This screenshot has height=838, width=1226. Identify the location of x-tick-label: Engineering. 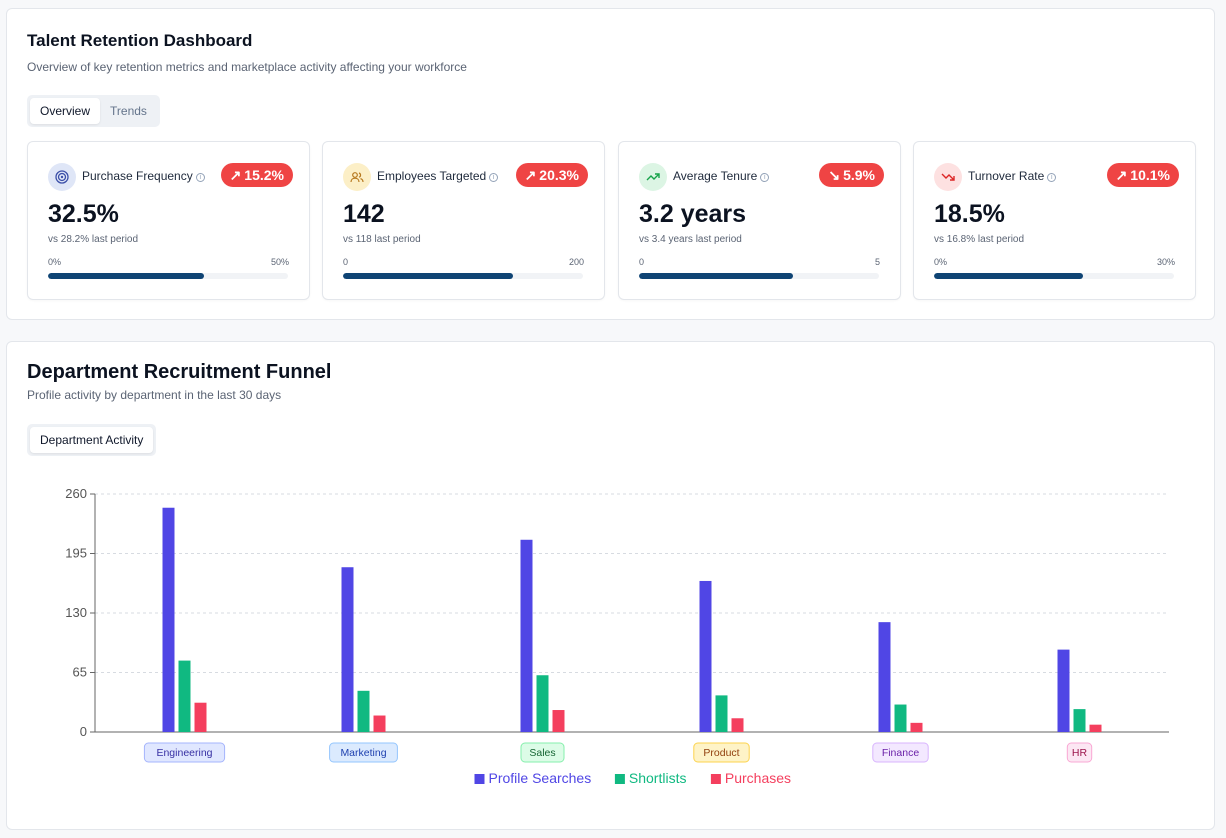
(184, 753).